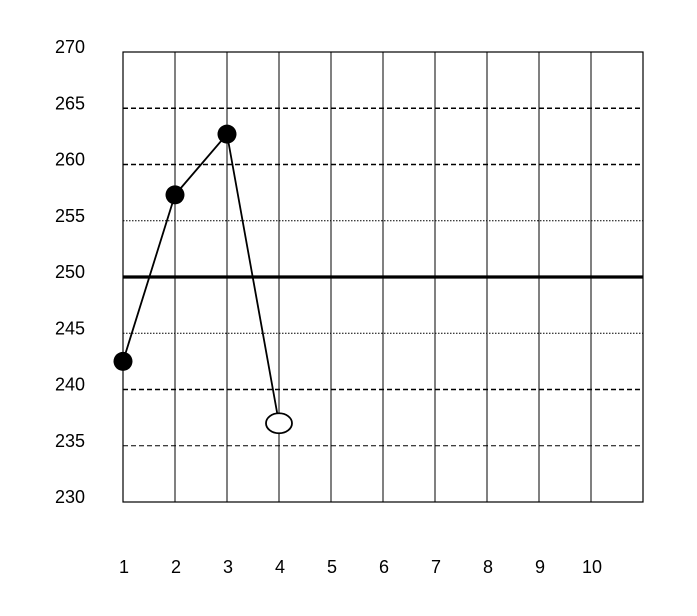  I want to click on x-tick-label: 8, so click(488, 567).